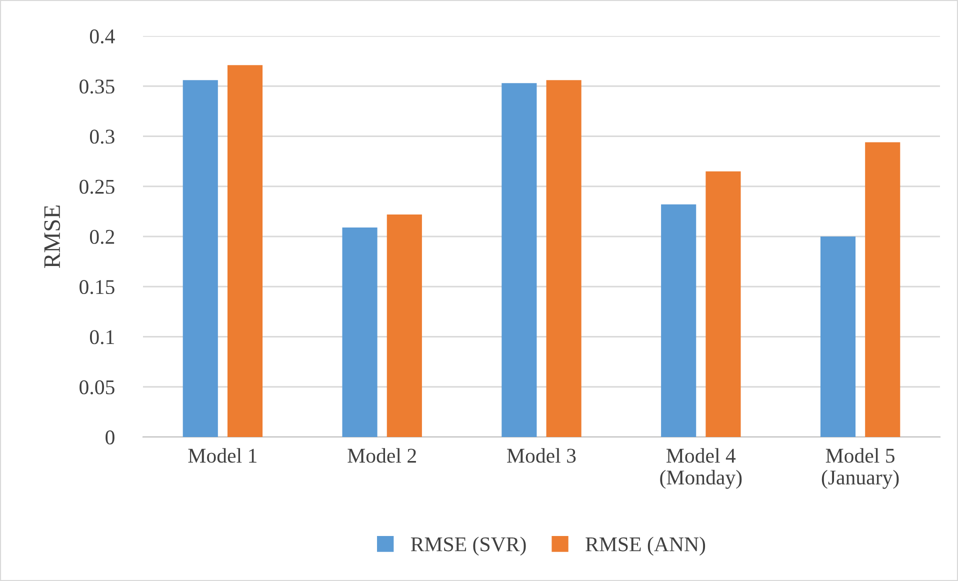  Describe the element at coordinates (102, 36) in the screenshot. I see `y-tick-label: 0.4` at that location.